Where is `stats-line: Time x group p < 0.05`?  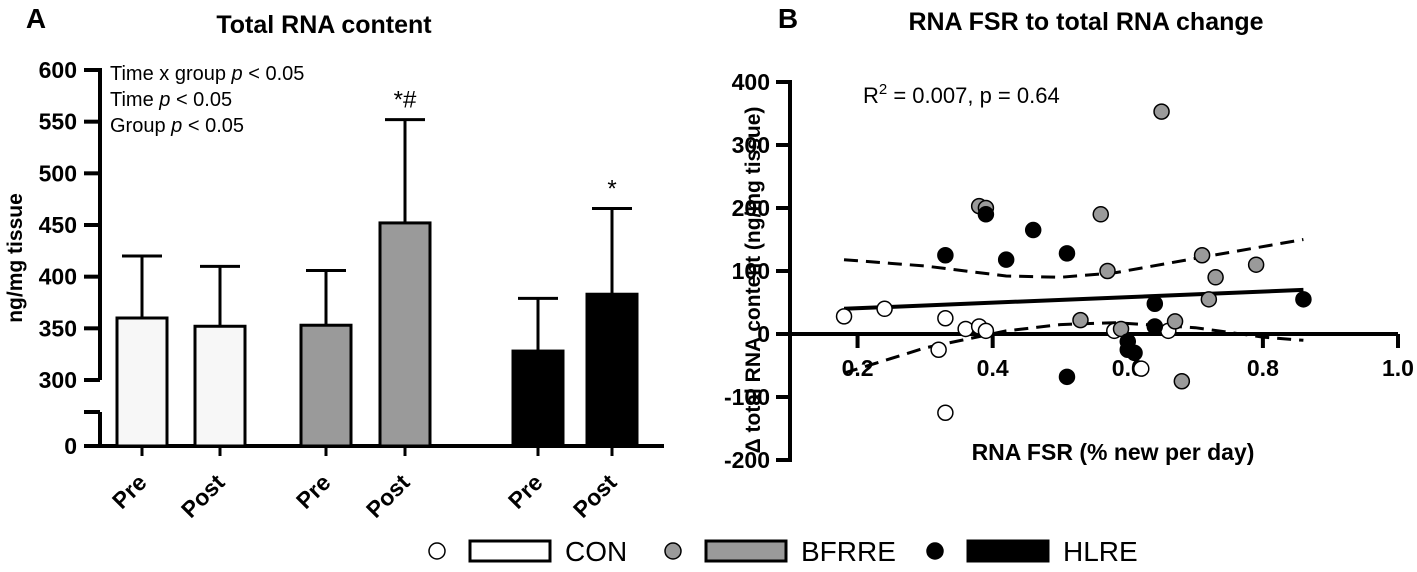
stats-line: Time x group p < 0.05 is located at coordinates (207, 74).